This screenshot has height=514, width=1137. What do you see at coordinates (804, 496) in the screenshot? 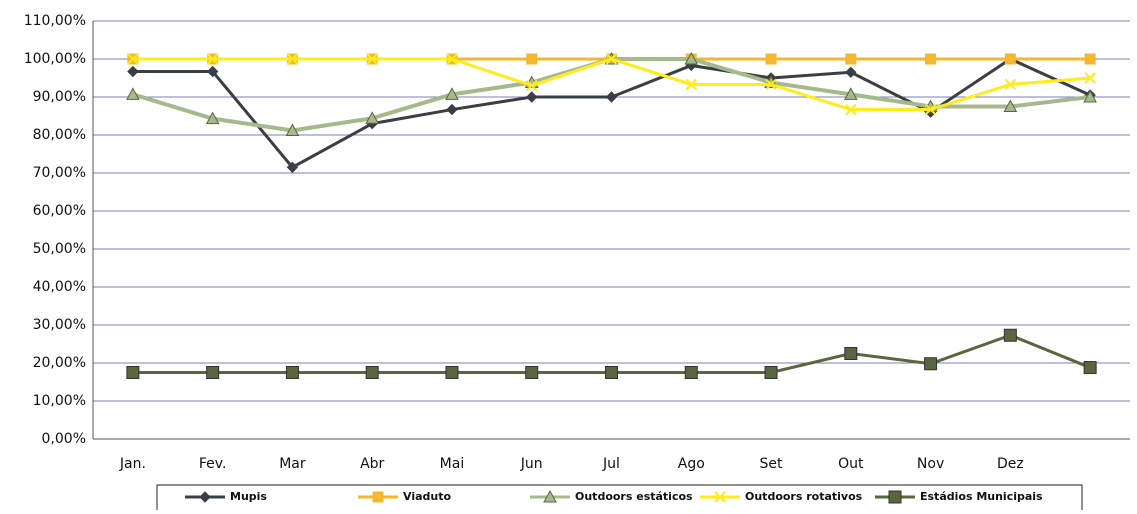
I see `legend-label: Outdoors rotativos` at bounding box center [804, 496].